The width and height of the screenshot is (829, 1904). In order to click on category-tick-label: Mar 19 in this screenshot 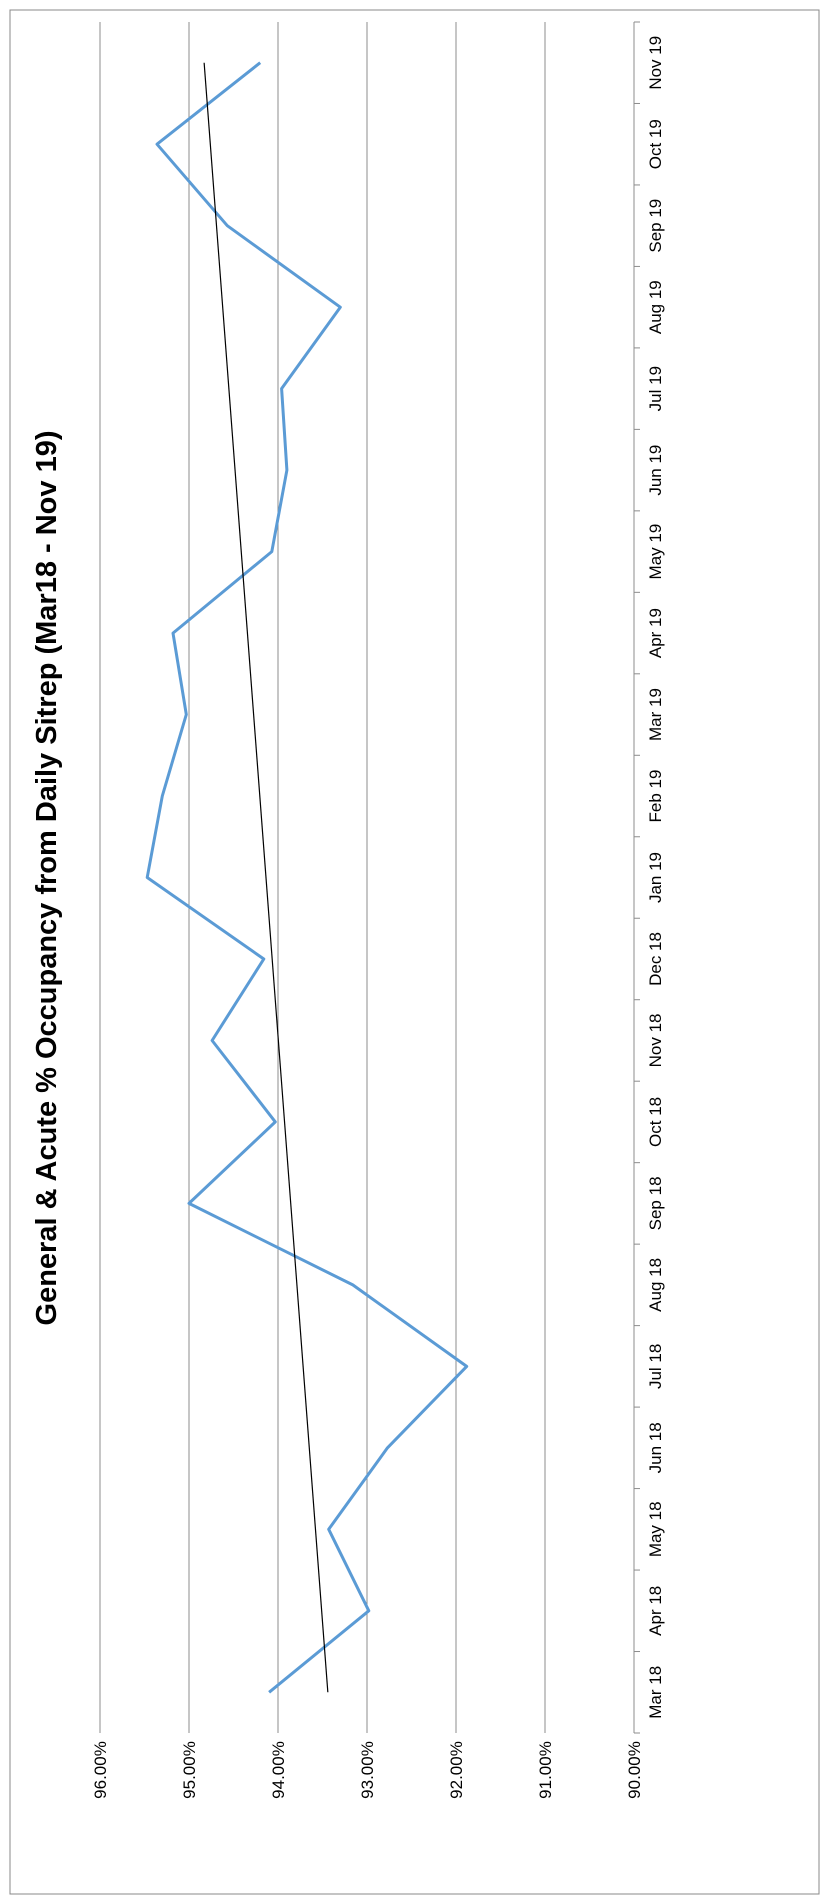, I will do `click(655, 714)`.